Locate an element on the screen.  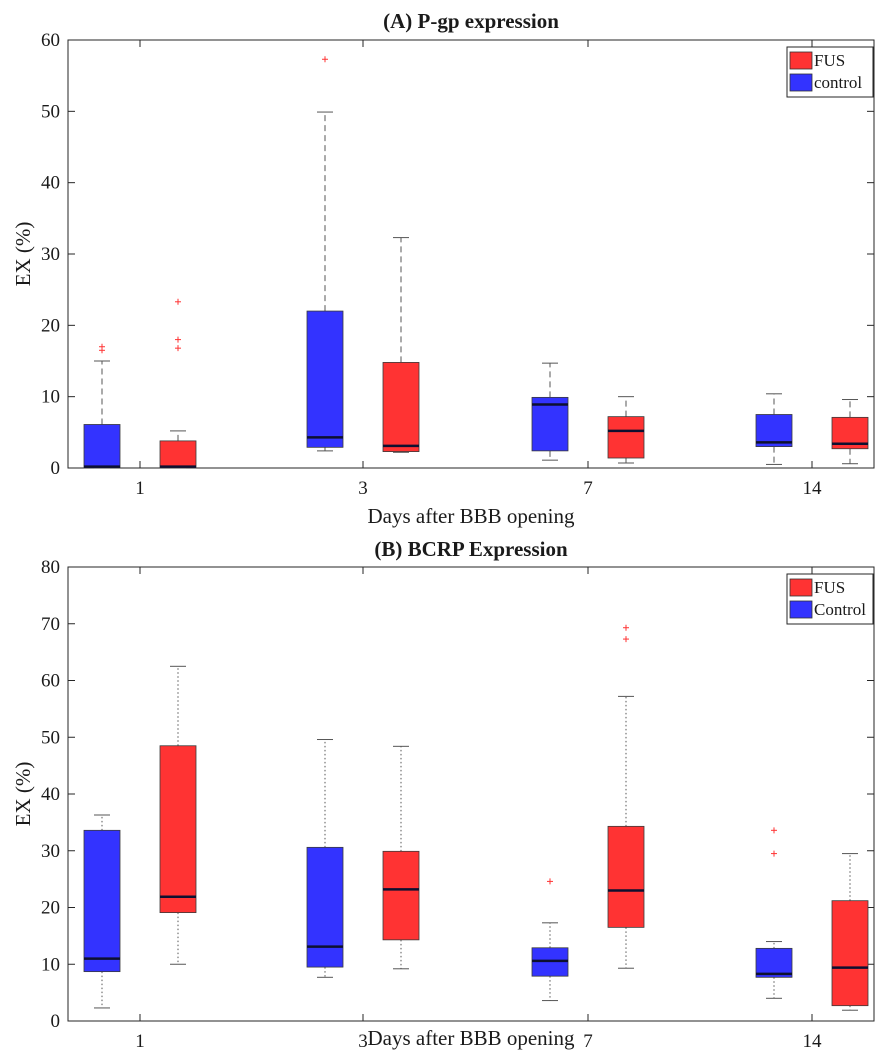
chart-title: (B) BCRP Expression is located at coordinates (471, 549).